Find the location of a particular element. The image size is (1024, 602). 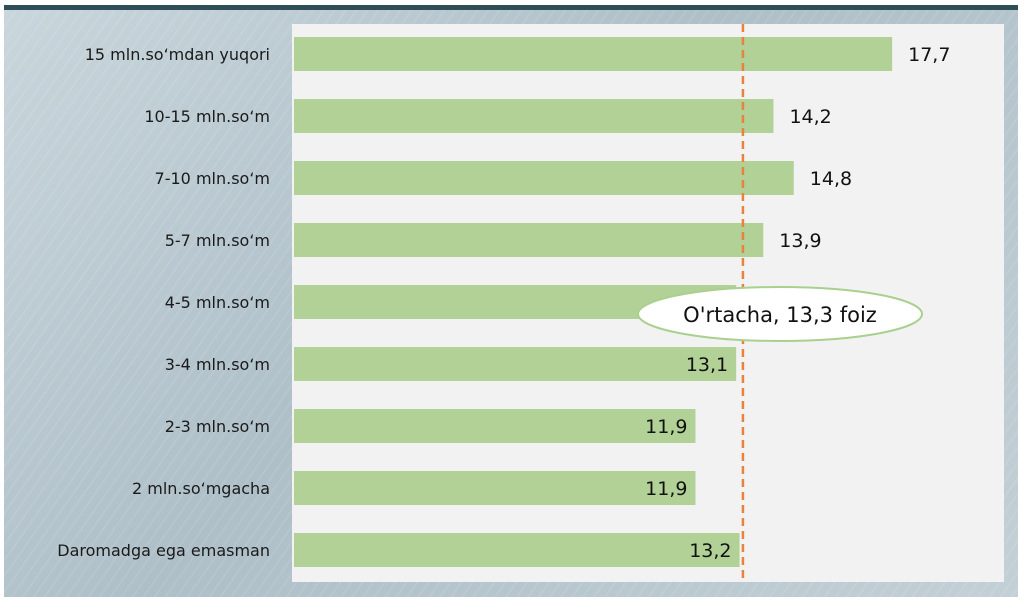

average-ellipse is located at coordinates (780, 314).